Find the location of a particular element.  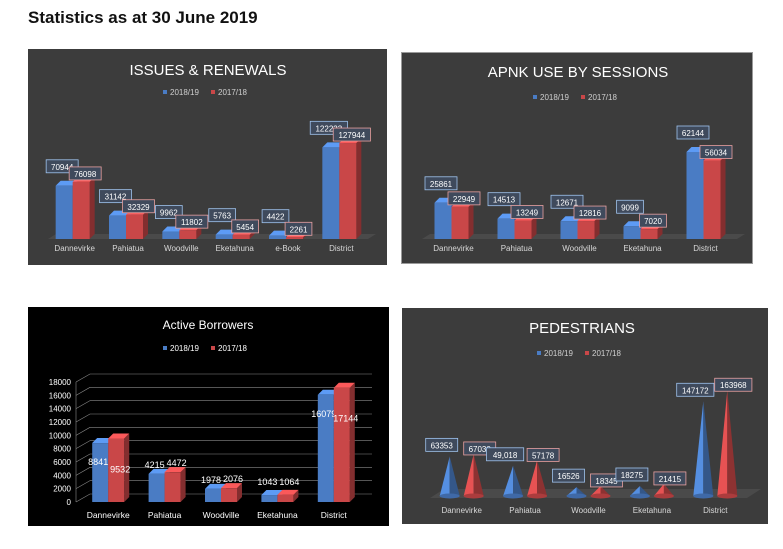

data-label-2017-18-3: 7020 is located at coordinates (653, 221).